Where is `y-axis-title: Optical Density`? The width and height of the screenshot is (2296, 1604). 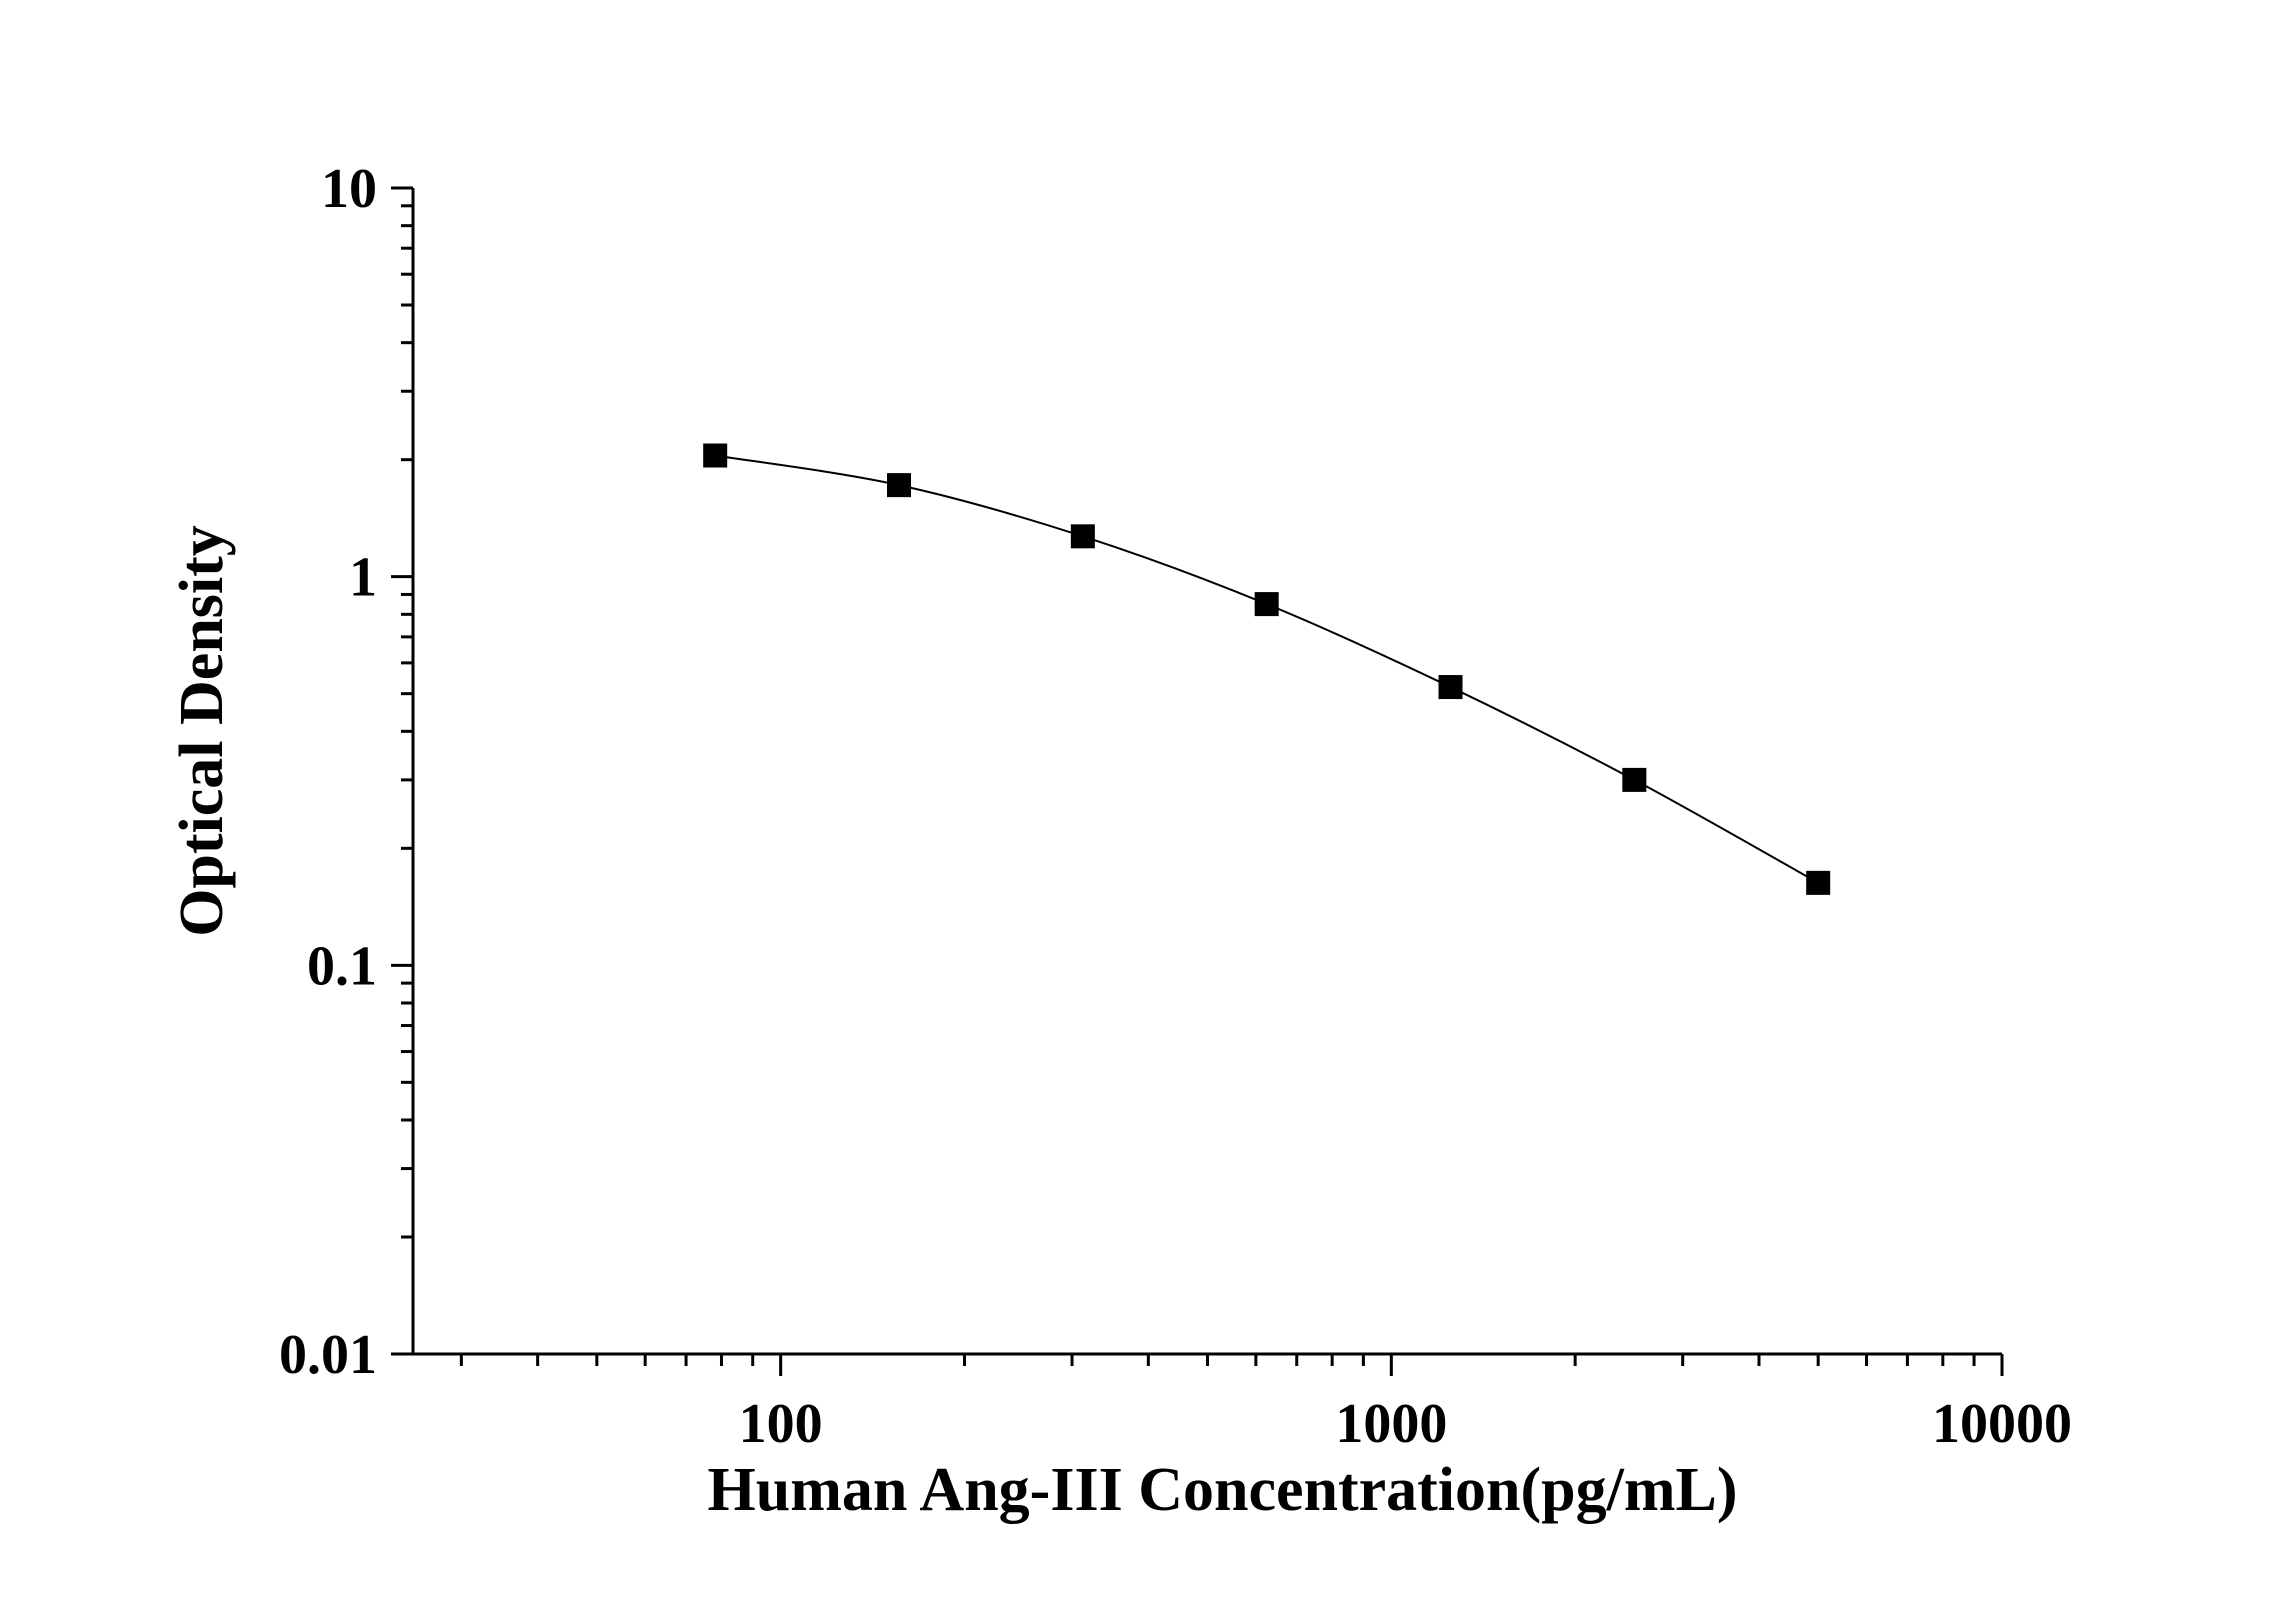
y-axis-title: Optical Density is located at coordinates (202, 731).